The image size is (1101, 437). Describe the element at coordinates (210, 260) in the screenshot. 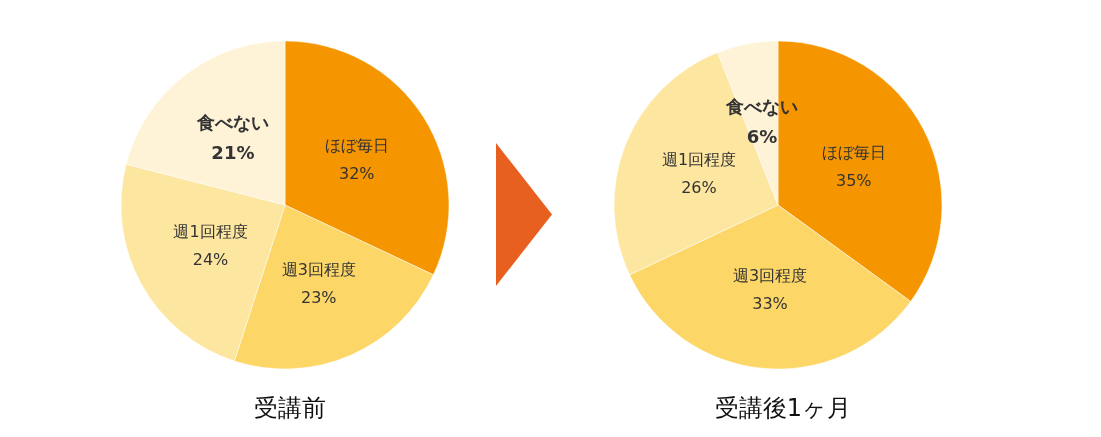

I see `data-label: 24%` at that location.